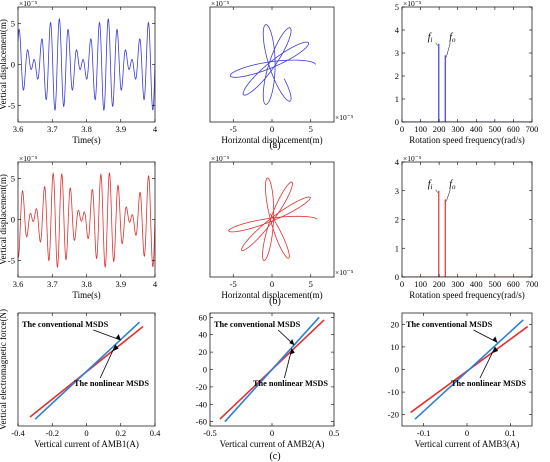 The width and height of the screenshot is (550, 462). Describe the element at coordinates (203, 317) in the screenshot. I see `y-tick-label: 60` at that location.